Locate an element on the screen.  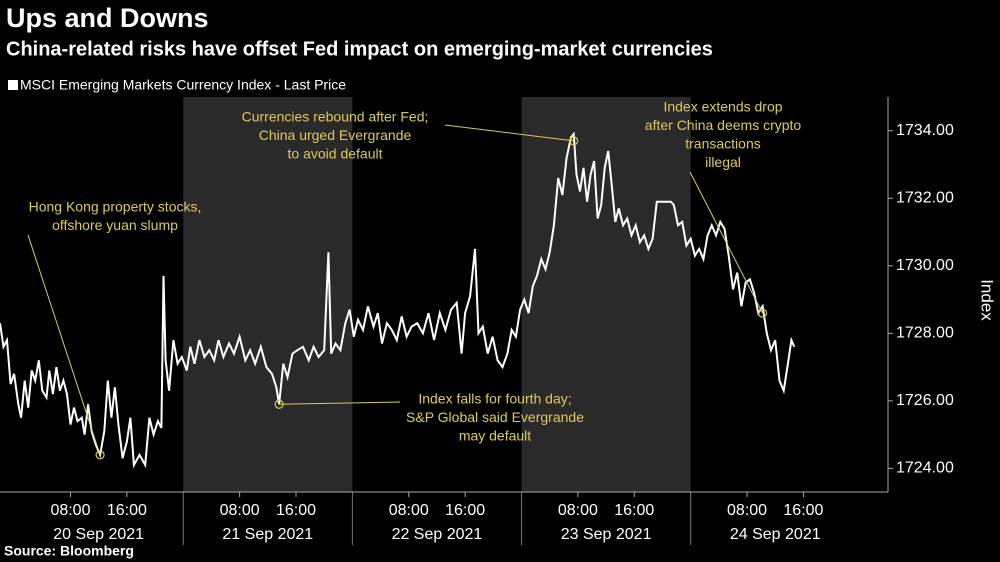
annotation-text: after China deems crypto is located at coordinates (723, 125).